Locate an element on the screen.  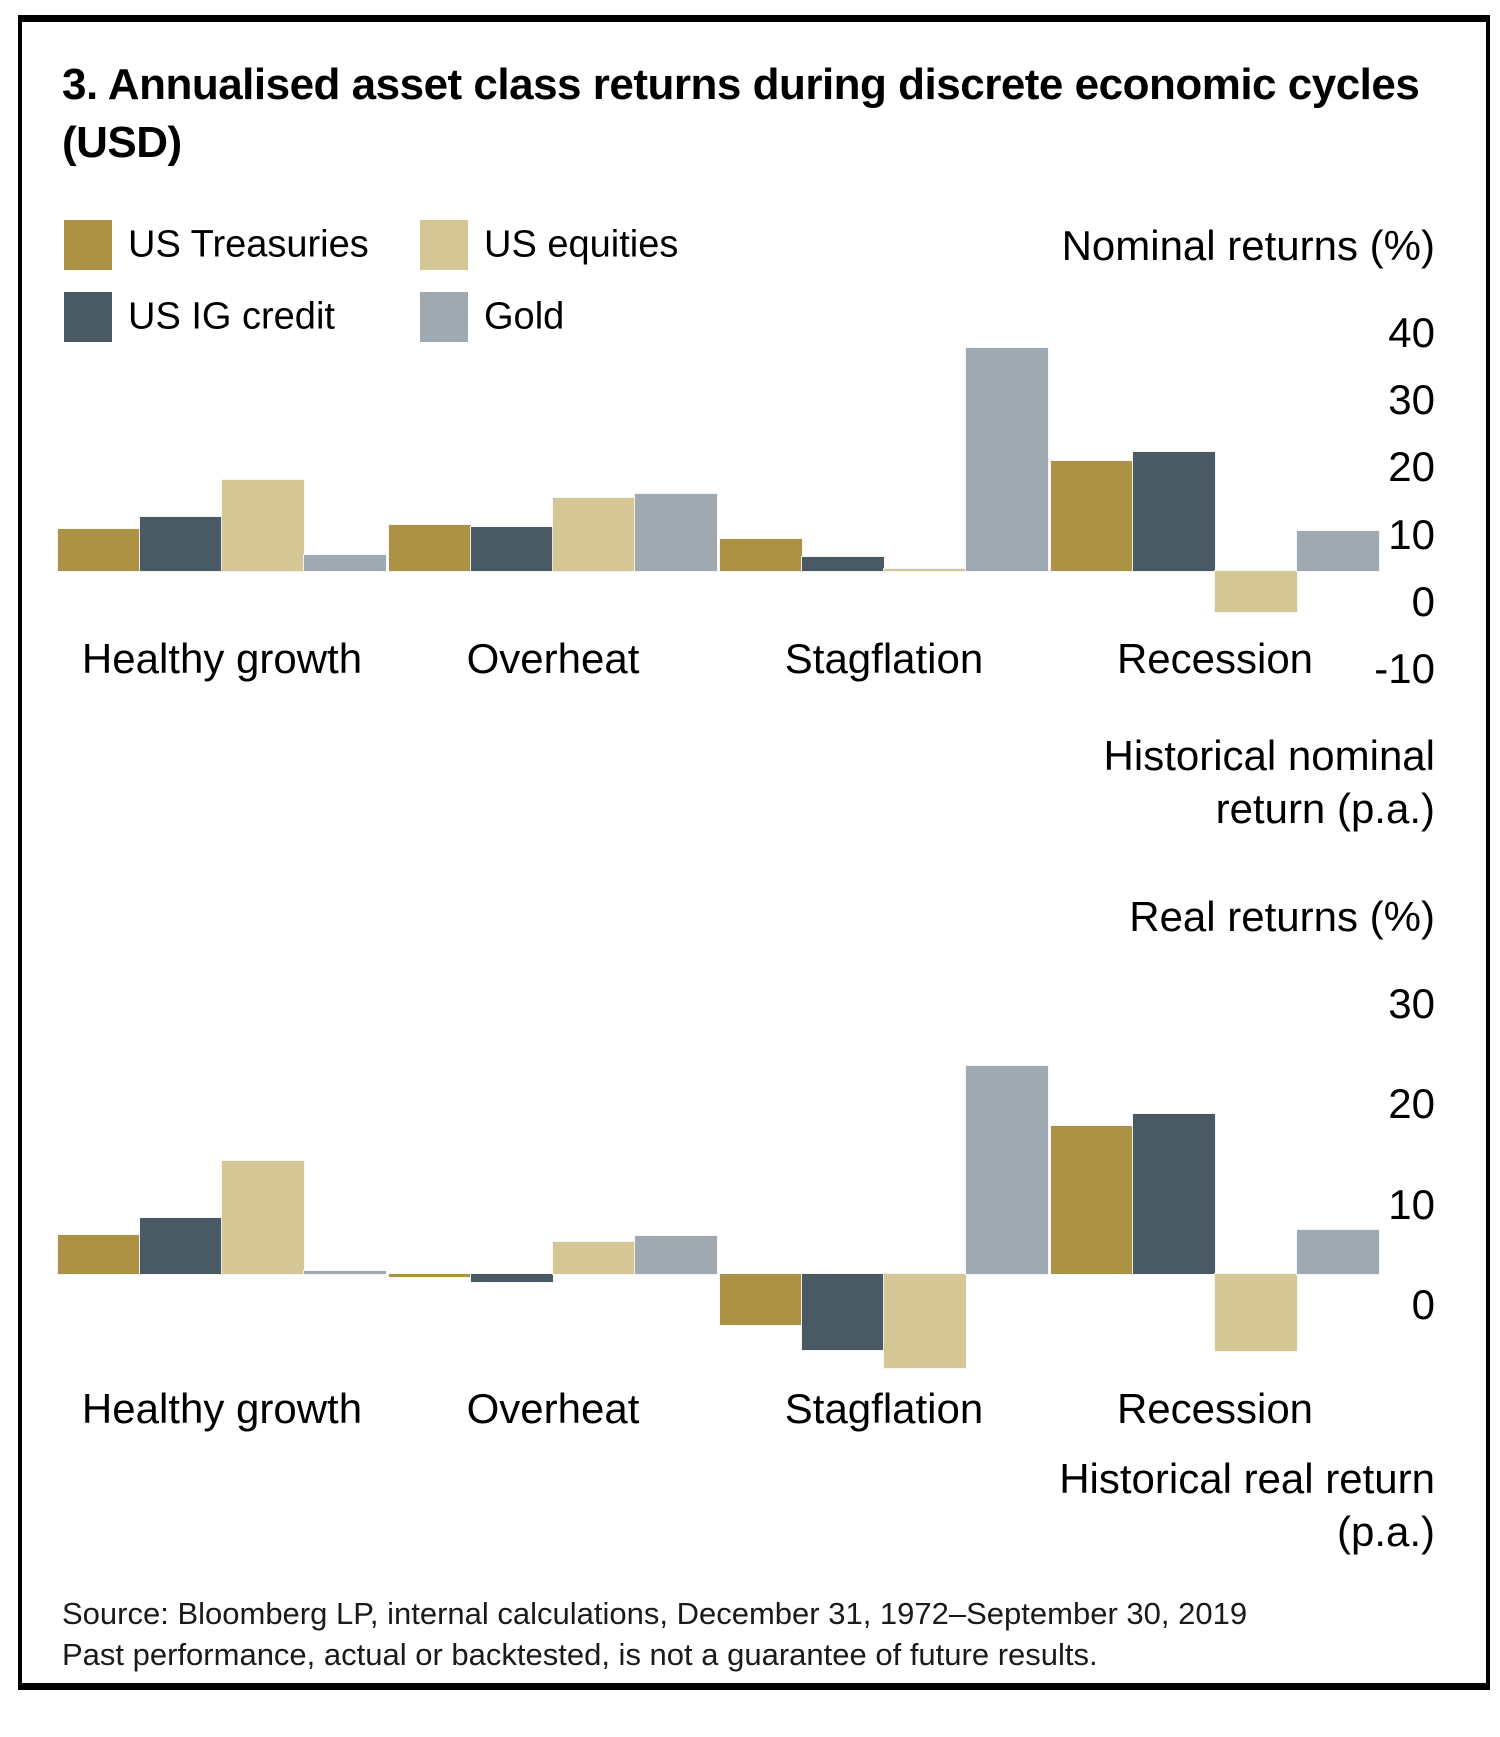
real-axis-title: Real returns (%) is located at coordinates (1282, 916).